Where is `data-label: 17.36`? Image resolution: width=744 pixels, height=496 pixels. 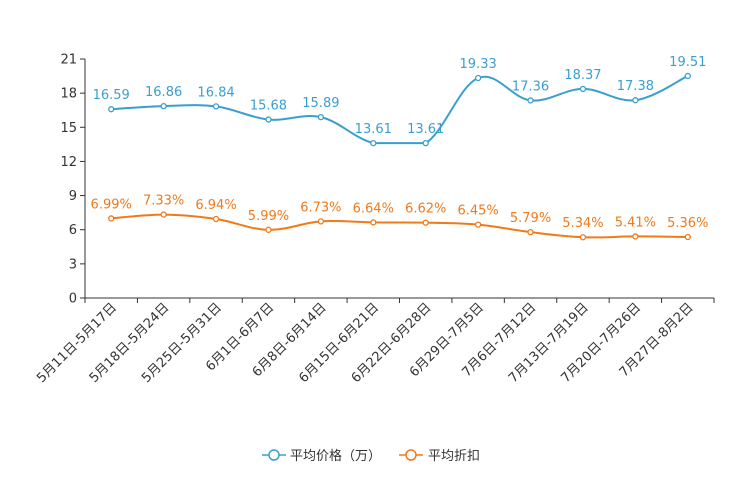 data-label: 17.36 is located at coordinates (530, 86).